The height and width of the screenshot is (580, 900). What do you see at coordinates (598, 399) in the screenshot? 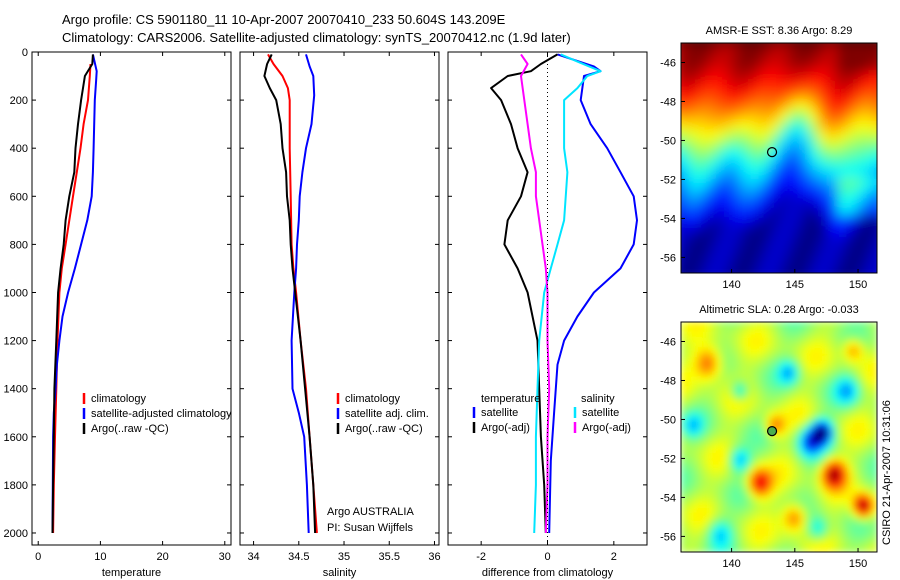
I see `legend-group-title: salinity` at bounding box center [598, 399].